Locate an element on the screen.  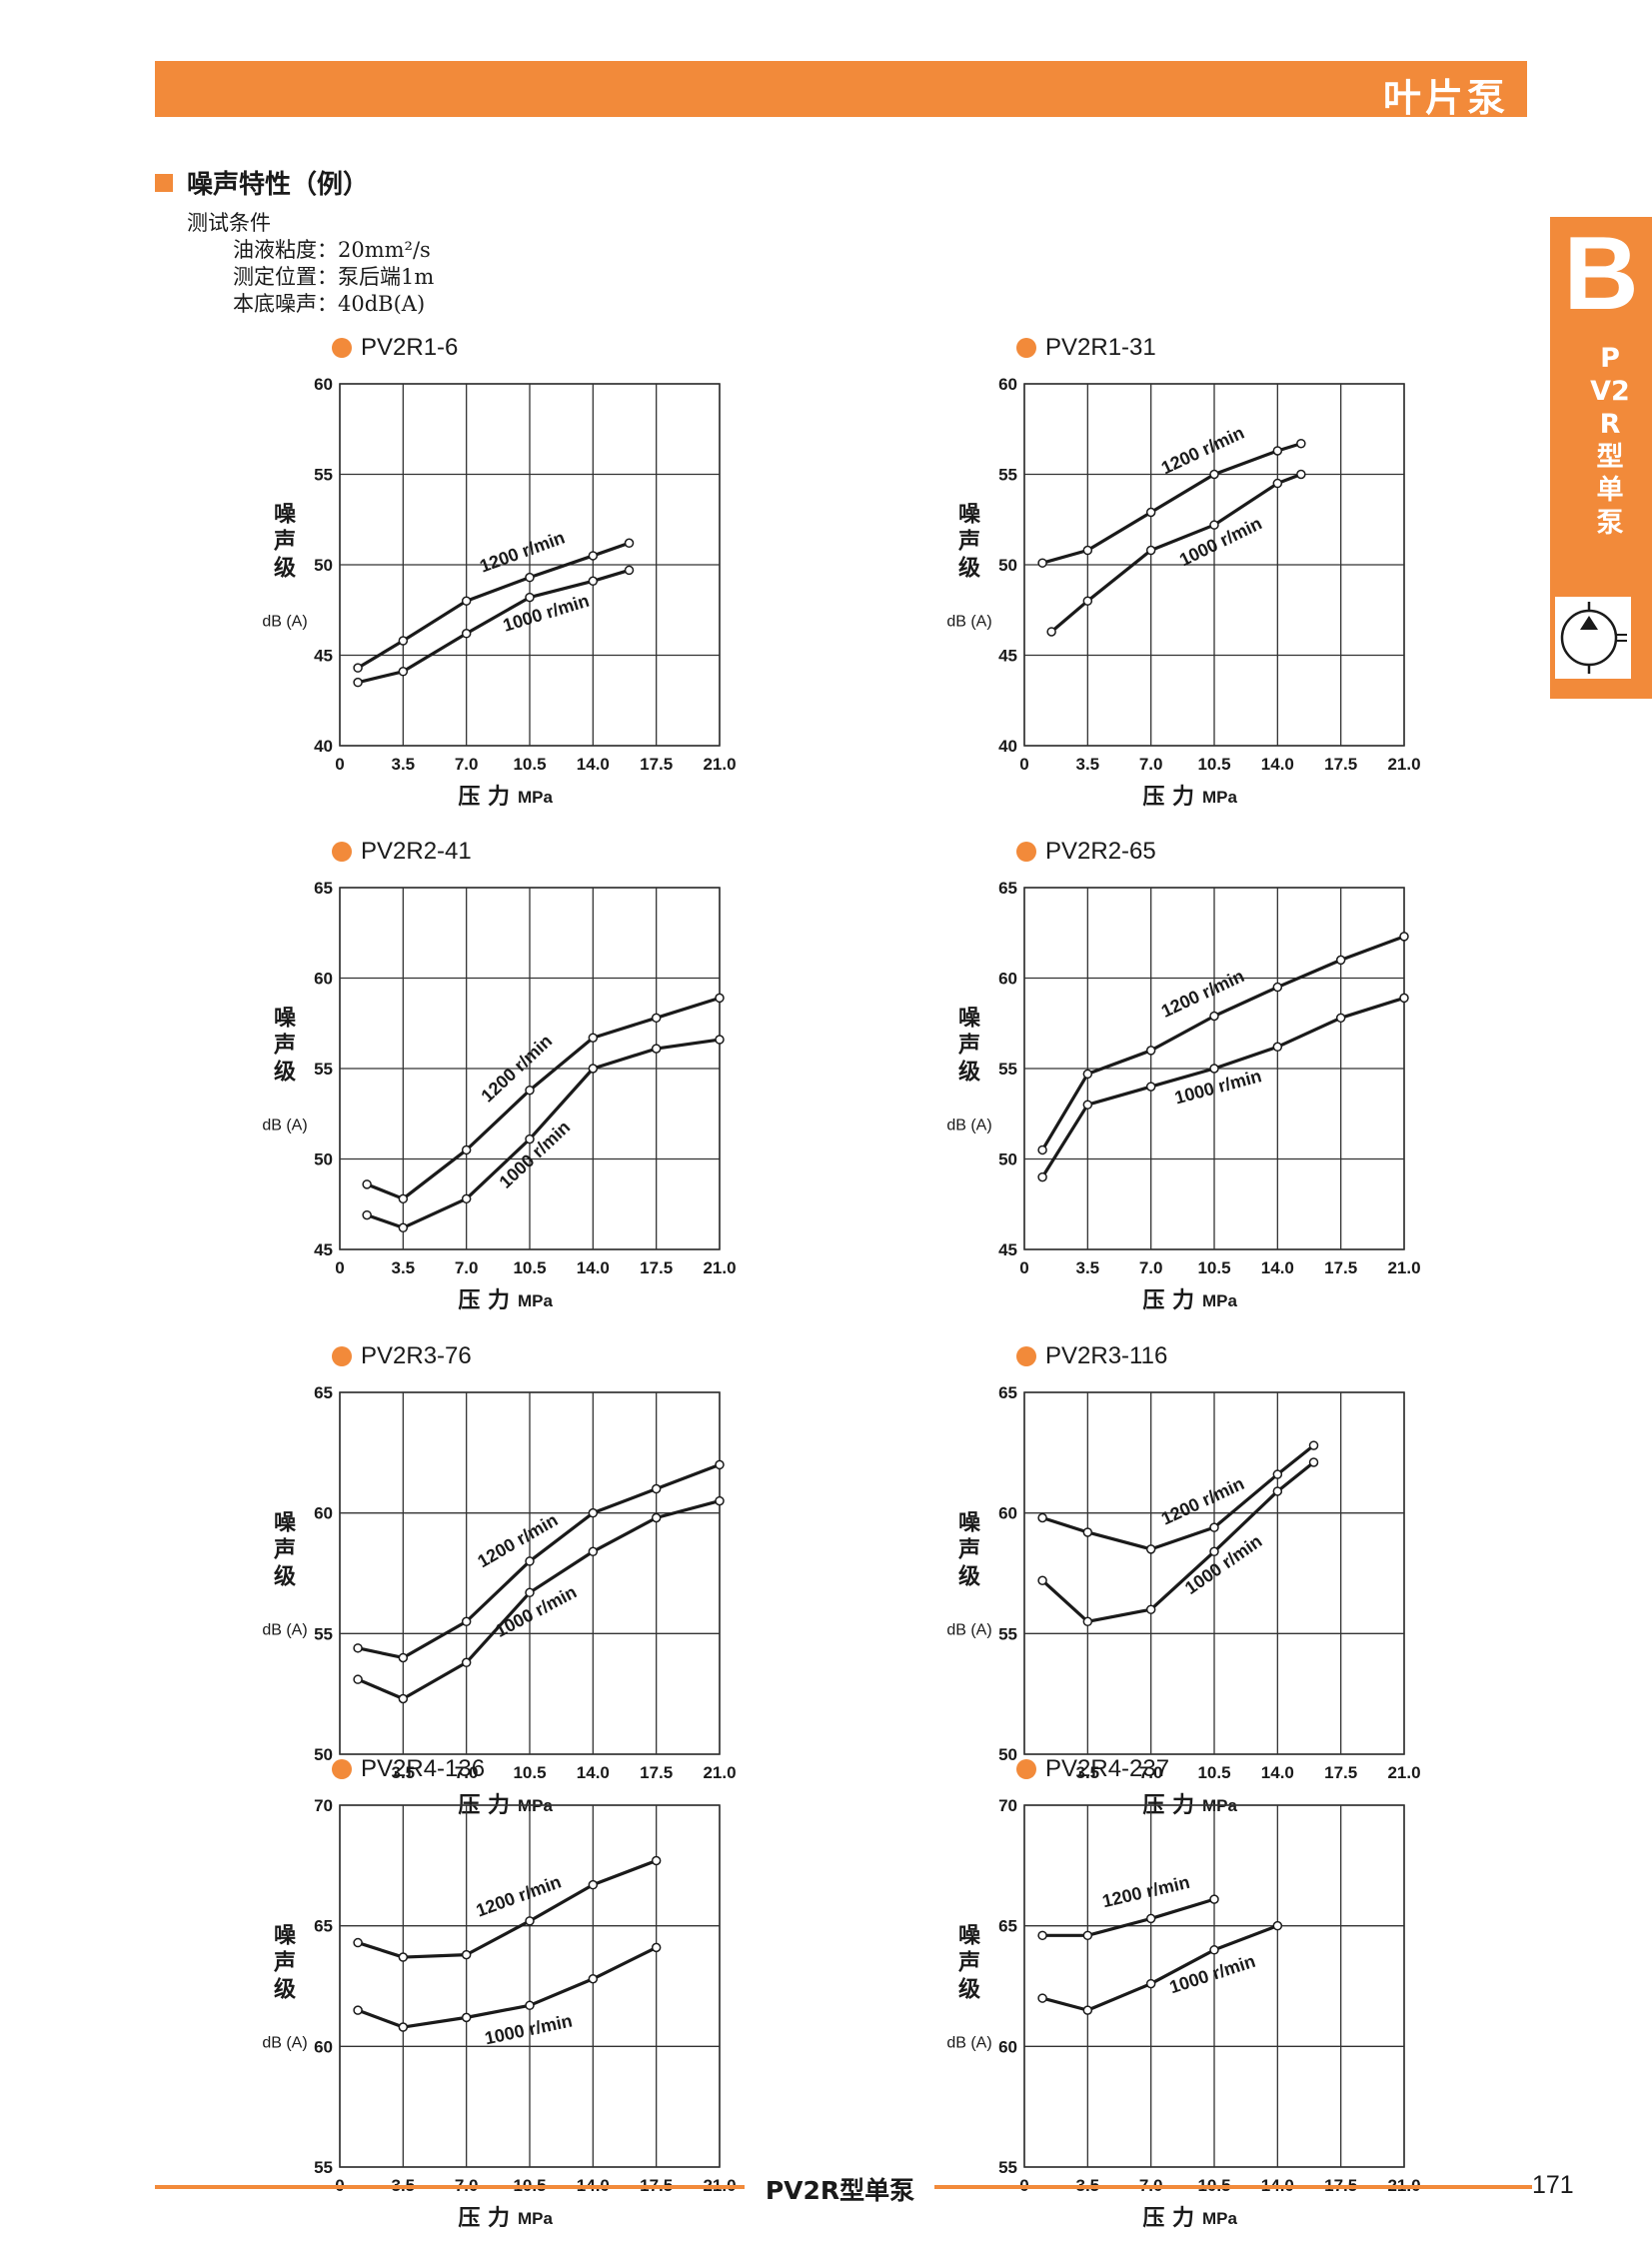
chart-title: PV2R1-6 is located at coordinates (395, 348).